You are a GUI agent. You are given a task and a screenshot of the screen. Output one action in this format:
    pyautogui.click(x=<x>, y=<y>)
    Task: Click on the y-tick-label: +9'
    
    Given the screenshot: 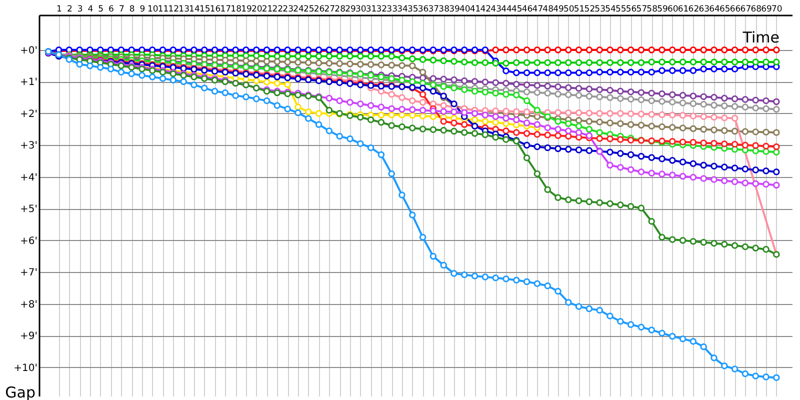 What is the action you would take?
    pyautogui.click(x=29, y=336)
    